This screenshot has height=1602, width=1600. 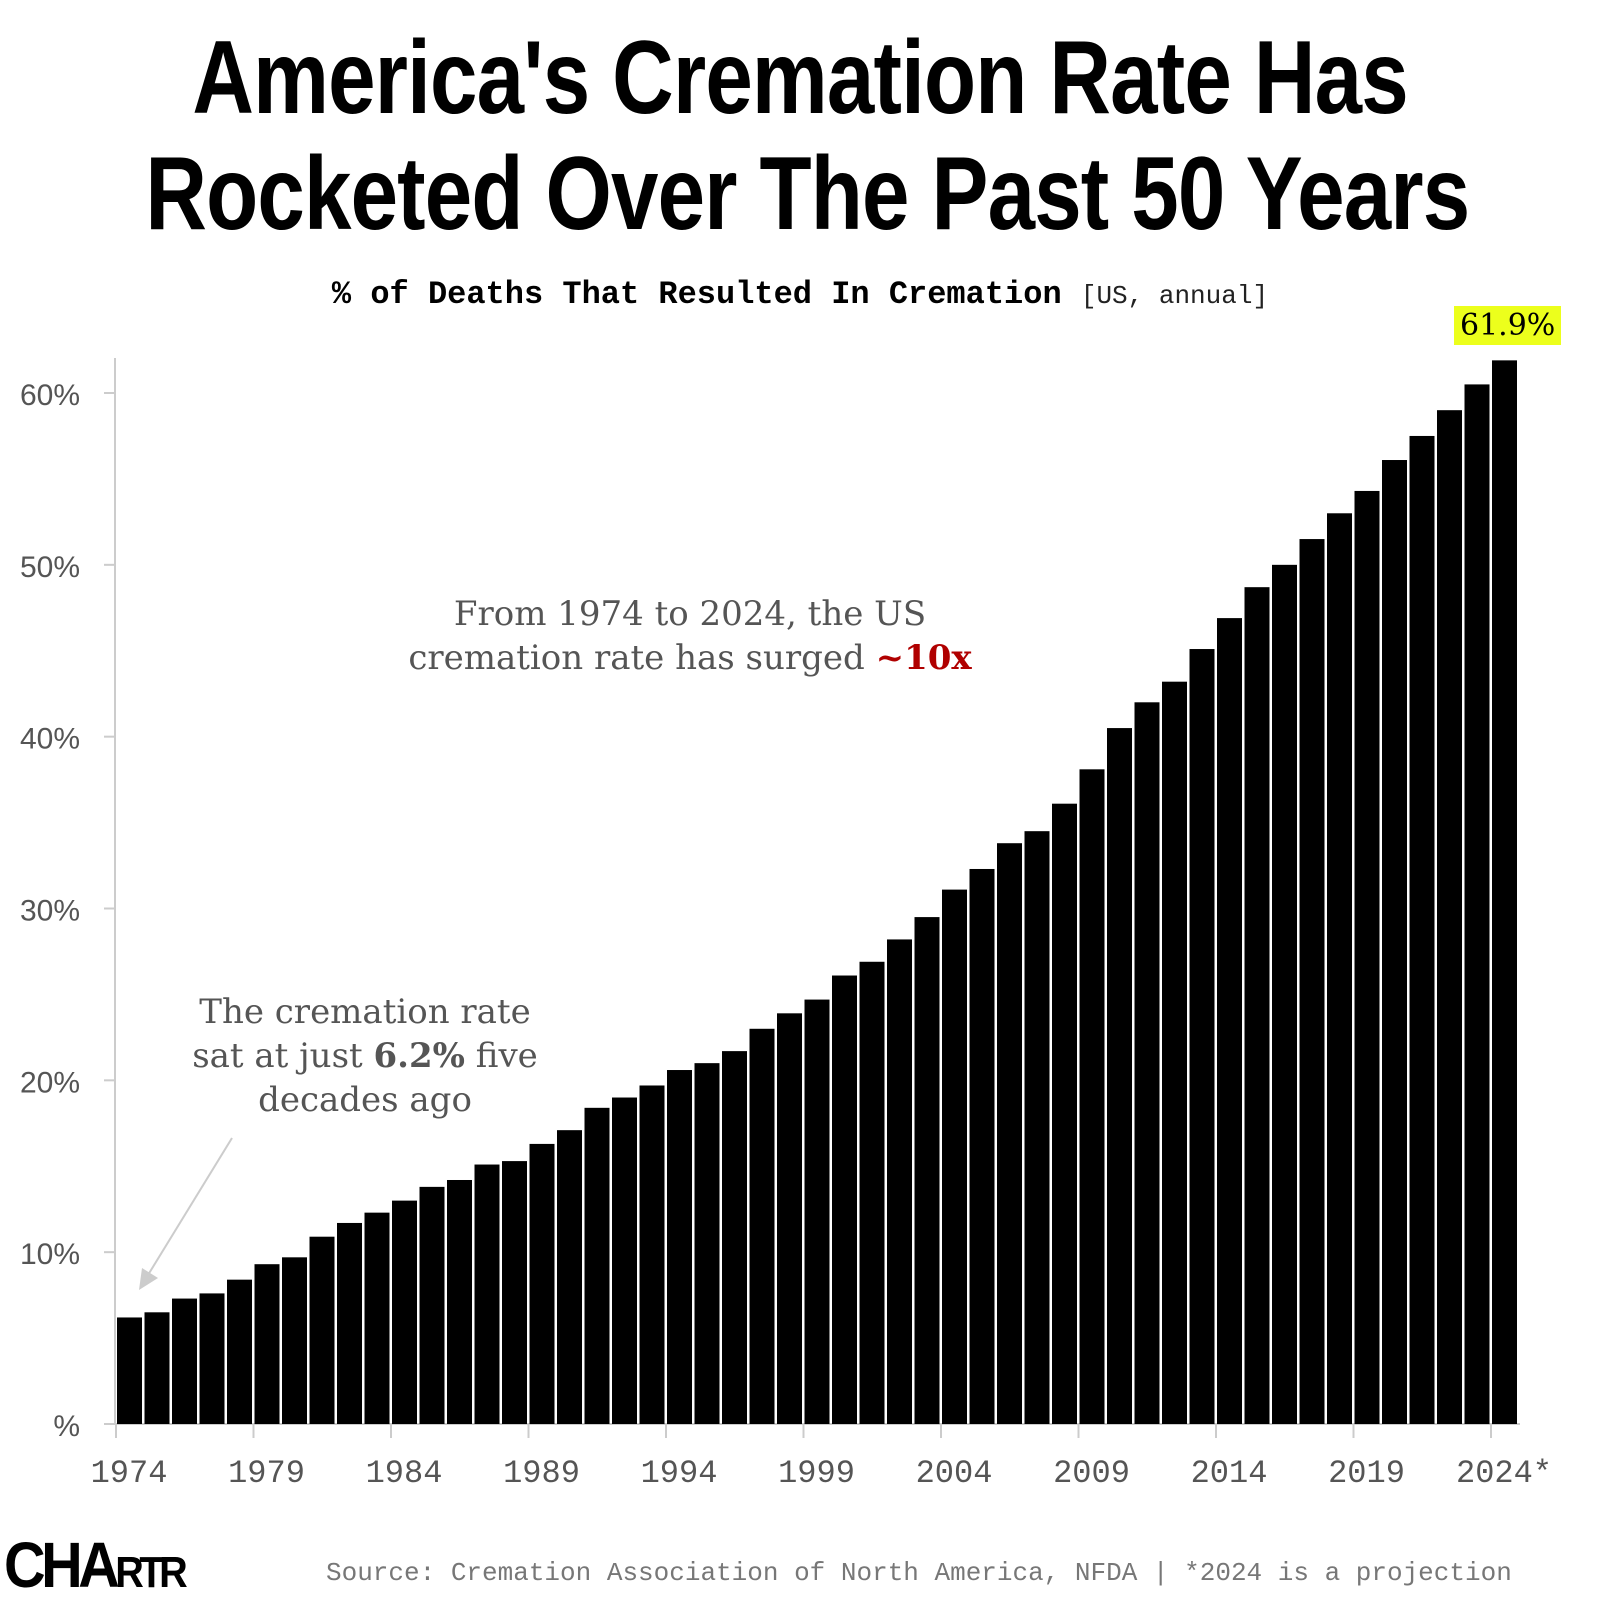 I want to click on x-tick-label: 1994, so click(x=679, y=1473).